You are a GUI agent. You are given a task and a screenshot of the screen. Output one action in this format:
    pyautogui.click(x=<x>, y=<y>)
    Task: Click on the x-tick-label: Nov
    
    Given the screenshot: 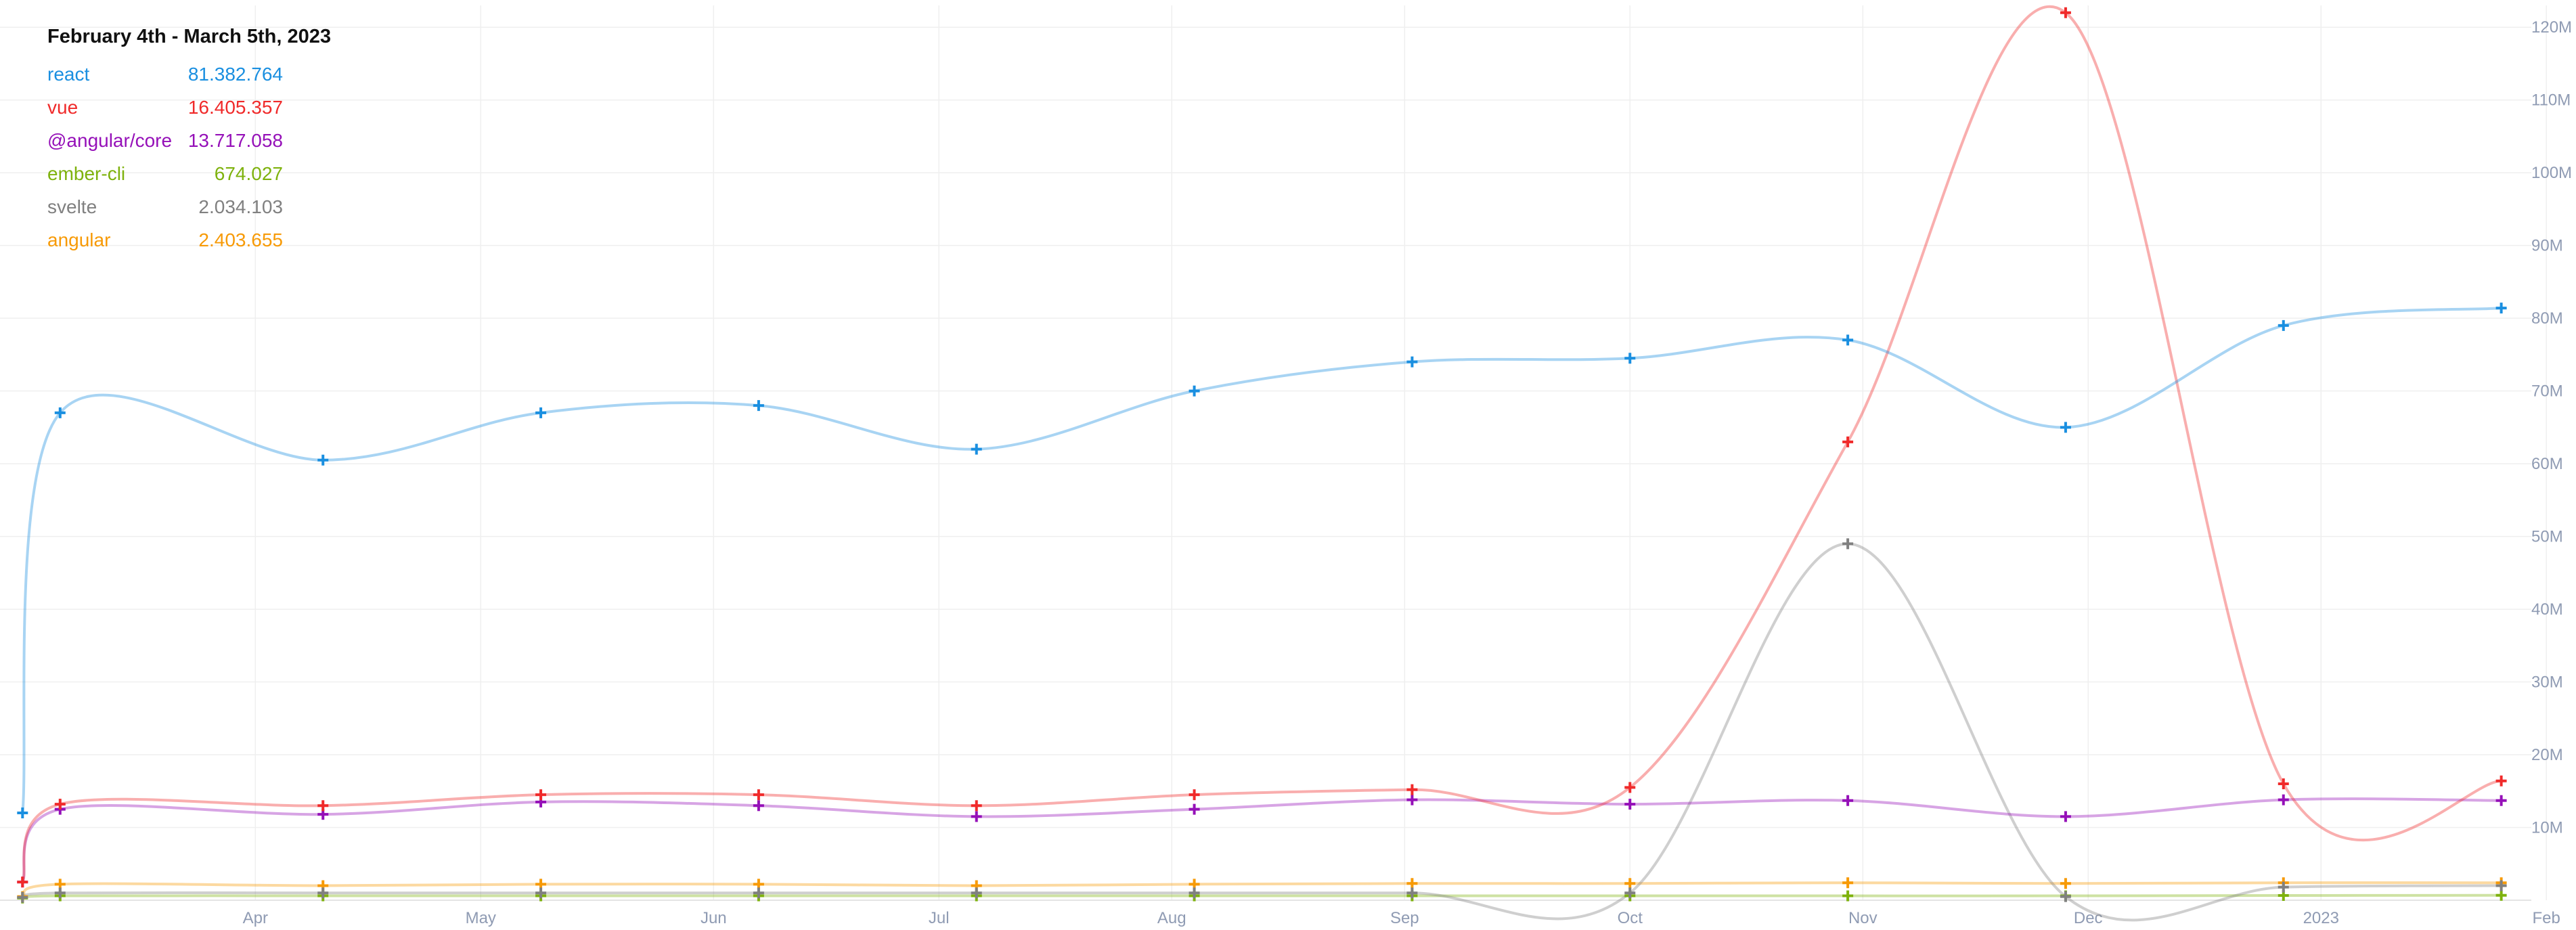 What is the action you would take?
    pyautogui.click(x=1863, y=918)
    